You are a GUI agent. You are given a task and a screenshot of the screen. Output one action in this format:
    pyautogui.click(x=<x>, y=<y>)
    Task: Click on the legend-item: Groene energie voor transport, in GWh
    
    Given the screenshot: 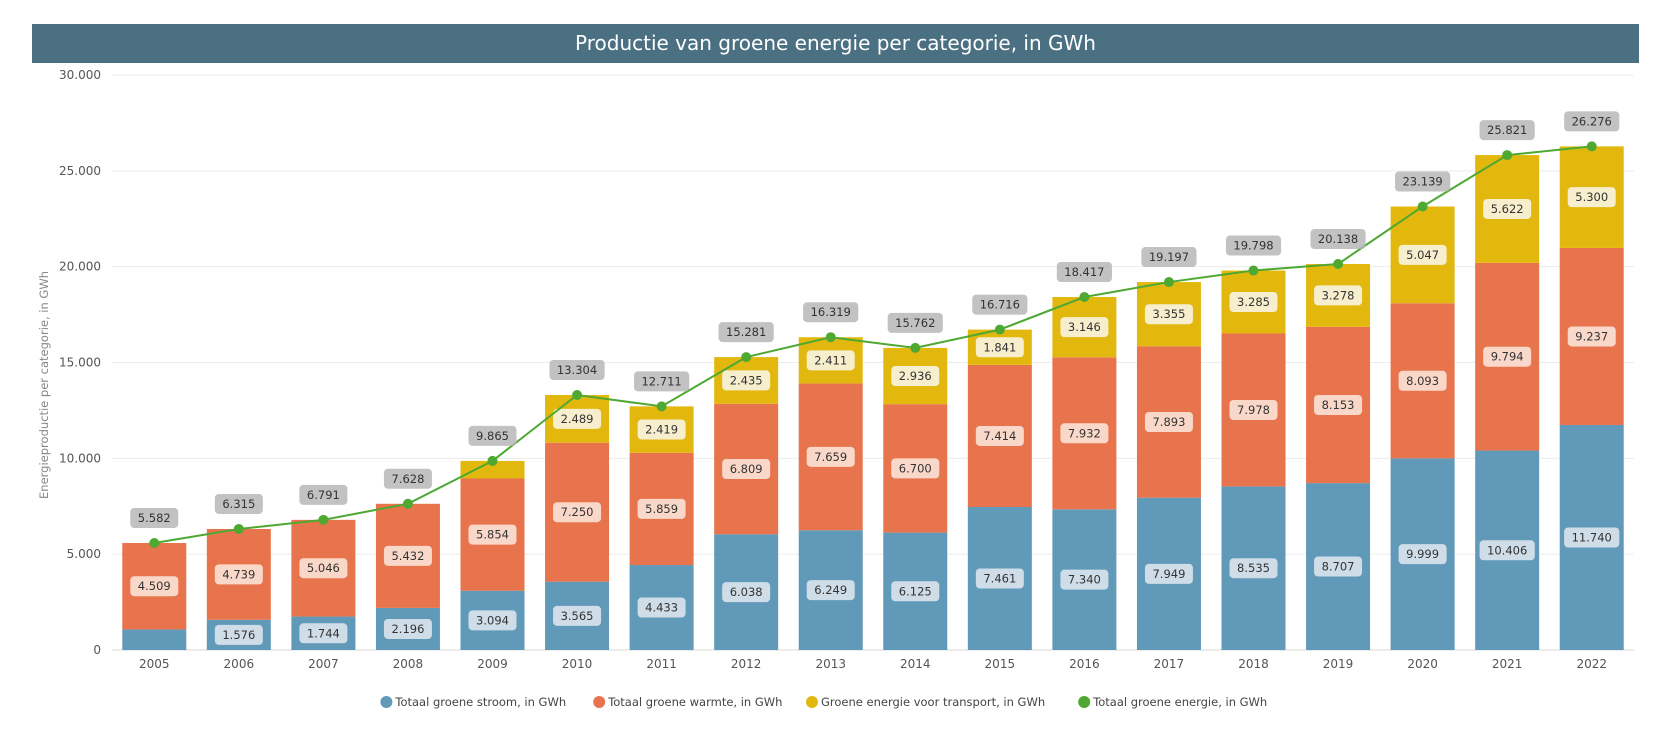 What is the action you would take?
    pyautogui.click(x=925, y=702)
    